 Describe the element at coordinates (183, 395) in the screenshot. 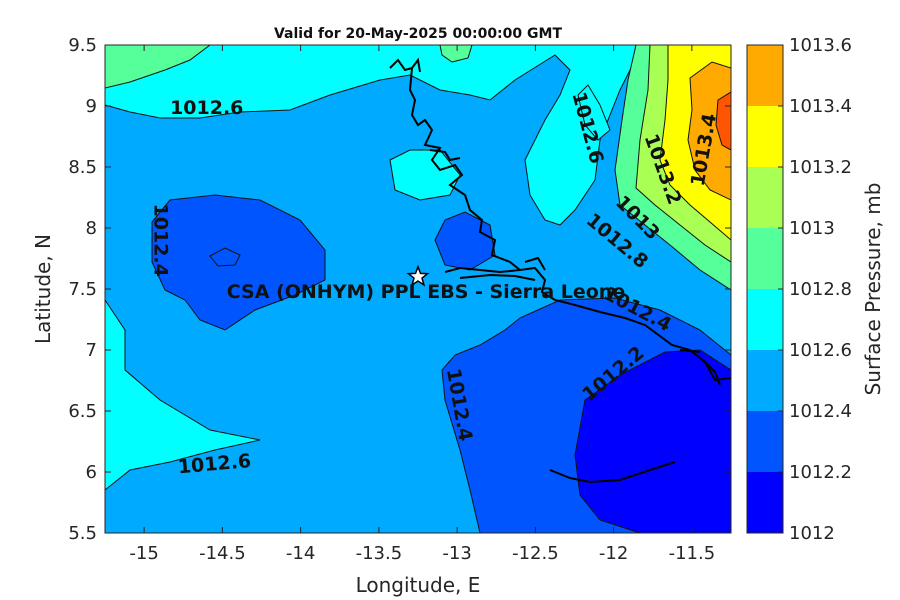

I see `band-1012-6-west` at that location.